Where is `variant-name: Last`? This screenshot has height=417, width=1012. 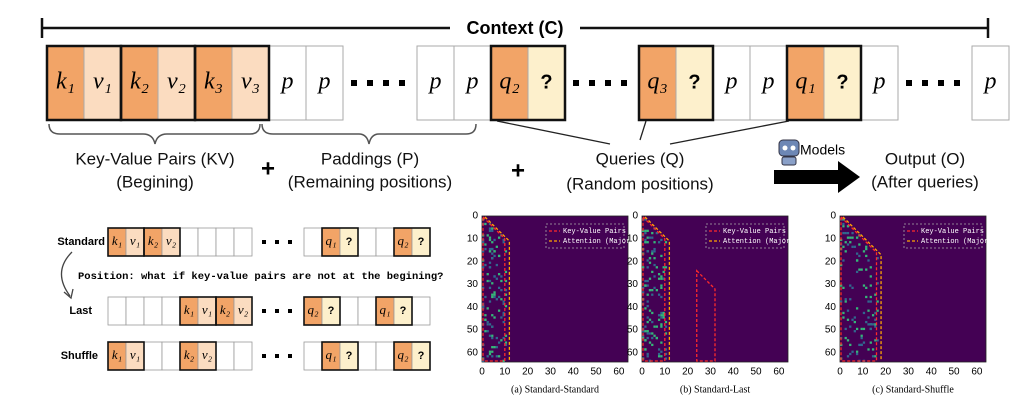 variant-name: Last is located at coordinates (80, 311).